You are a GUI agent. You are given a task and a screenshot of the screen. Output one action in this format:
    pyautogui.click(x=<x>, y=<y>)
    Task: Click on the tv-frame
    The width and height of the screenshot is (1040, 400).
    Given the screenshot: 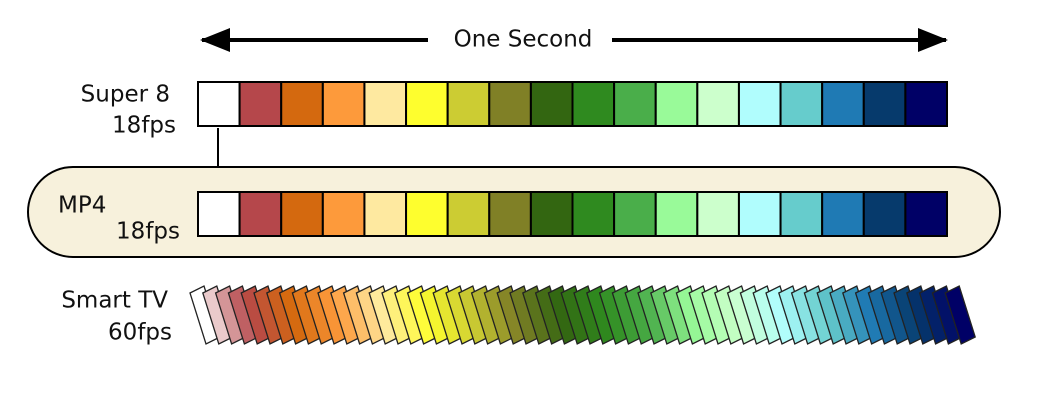 What is the action you would take?
    pyautogui.click(x=960, y=315)
    